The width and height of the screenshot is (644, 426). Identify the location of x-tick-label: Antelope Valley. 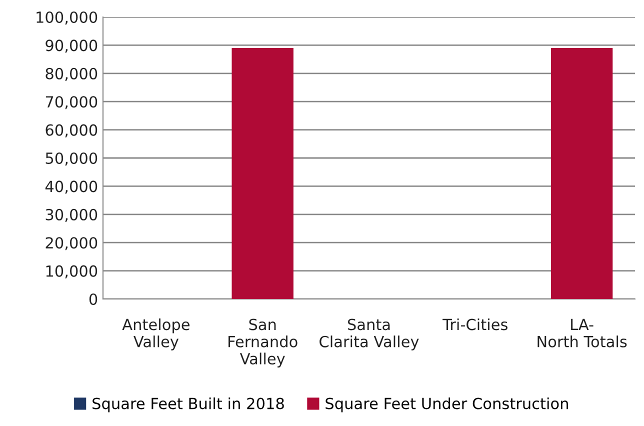
(156, 334).